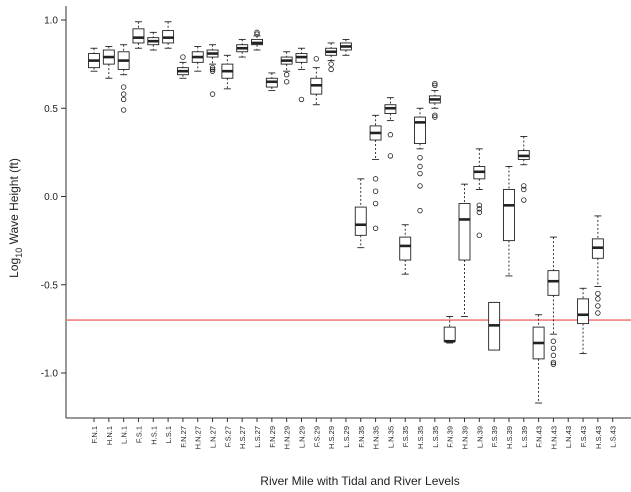  I want to click on y-axis-title-suffix: Wave Height (ft), so click(14, 203).